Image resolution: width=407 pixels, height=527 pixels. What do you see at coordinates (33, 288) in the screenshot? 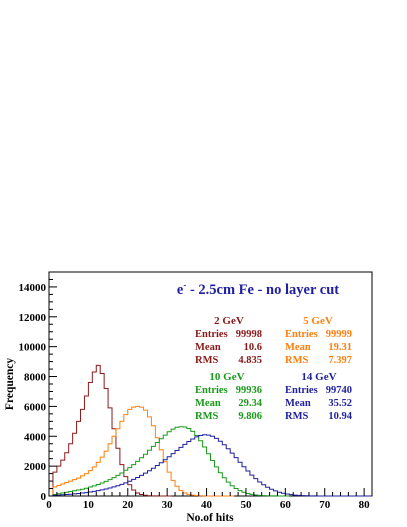
I see `y-tick-label: 14000` at bounding box center [33, 288].